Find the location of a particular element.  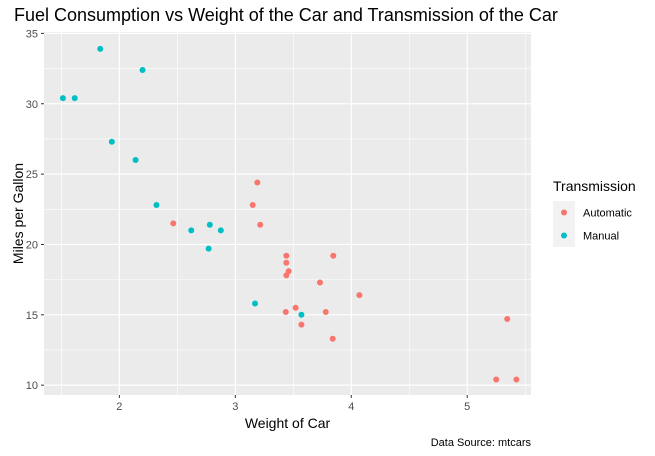

legend: Transmission Automatic Manual is located at coordinates (594, 212).